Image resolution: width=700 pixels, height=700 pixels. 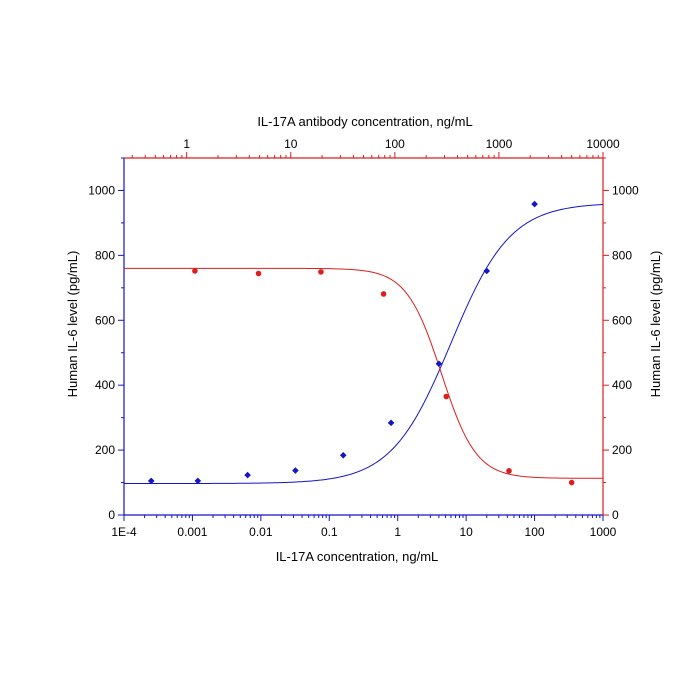 I want to click on x-tick-label: 100, so click(x=535, y=532).